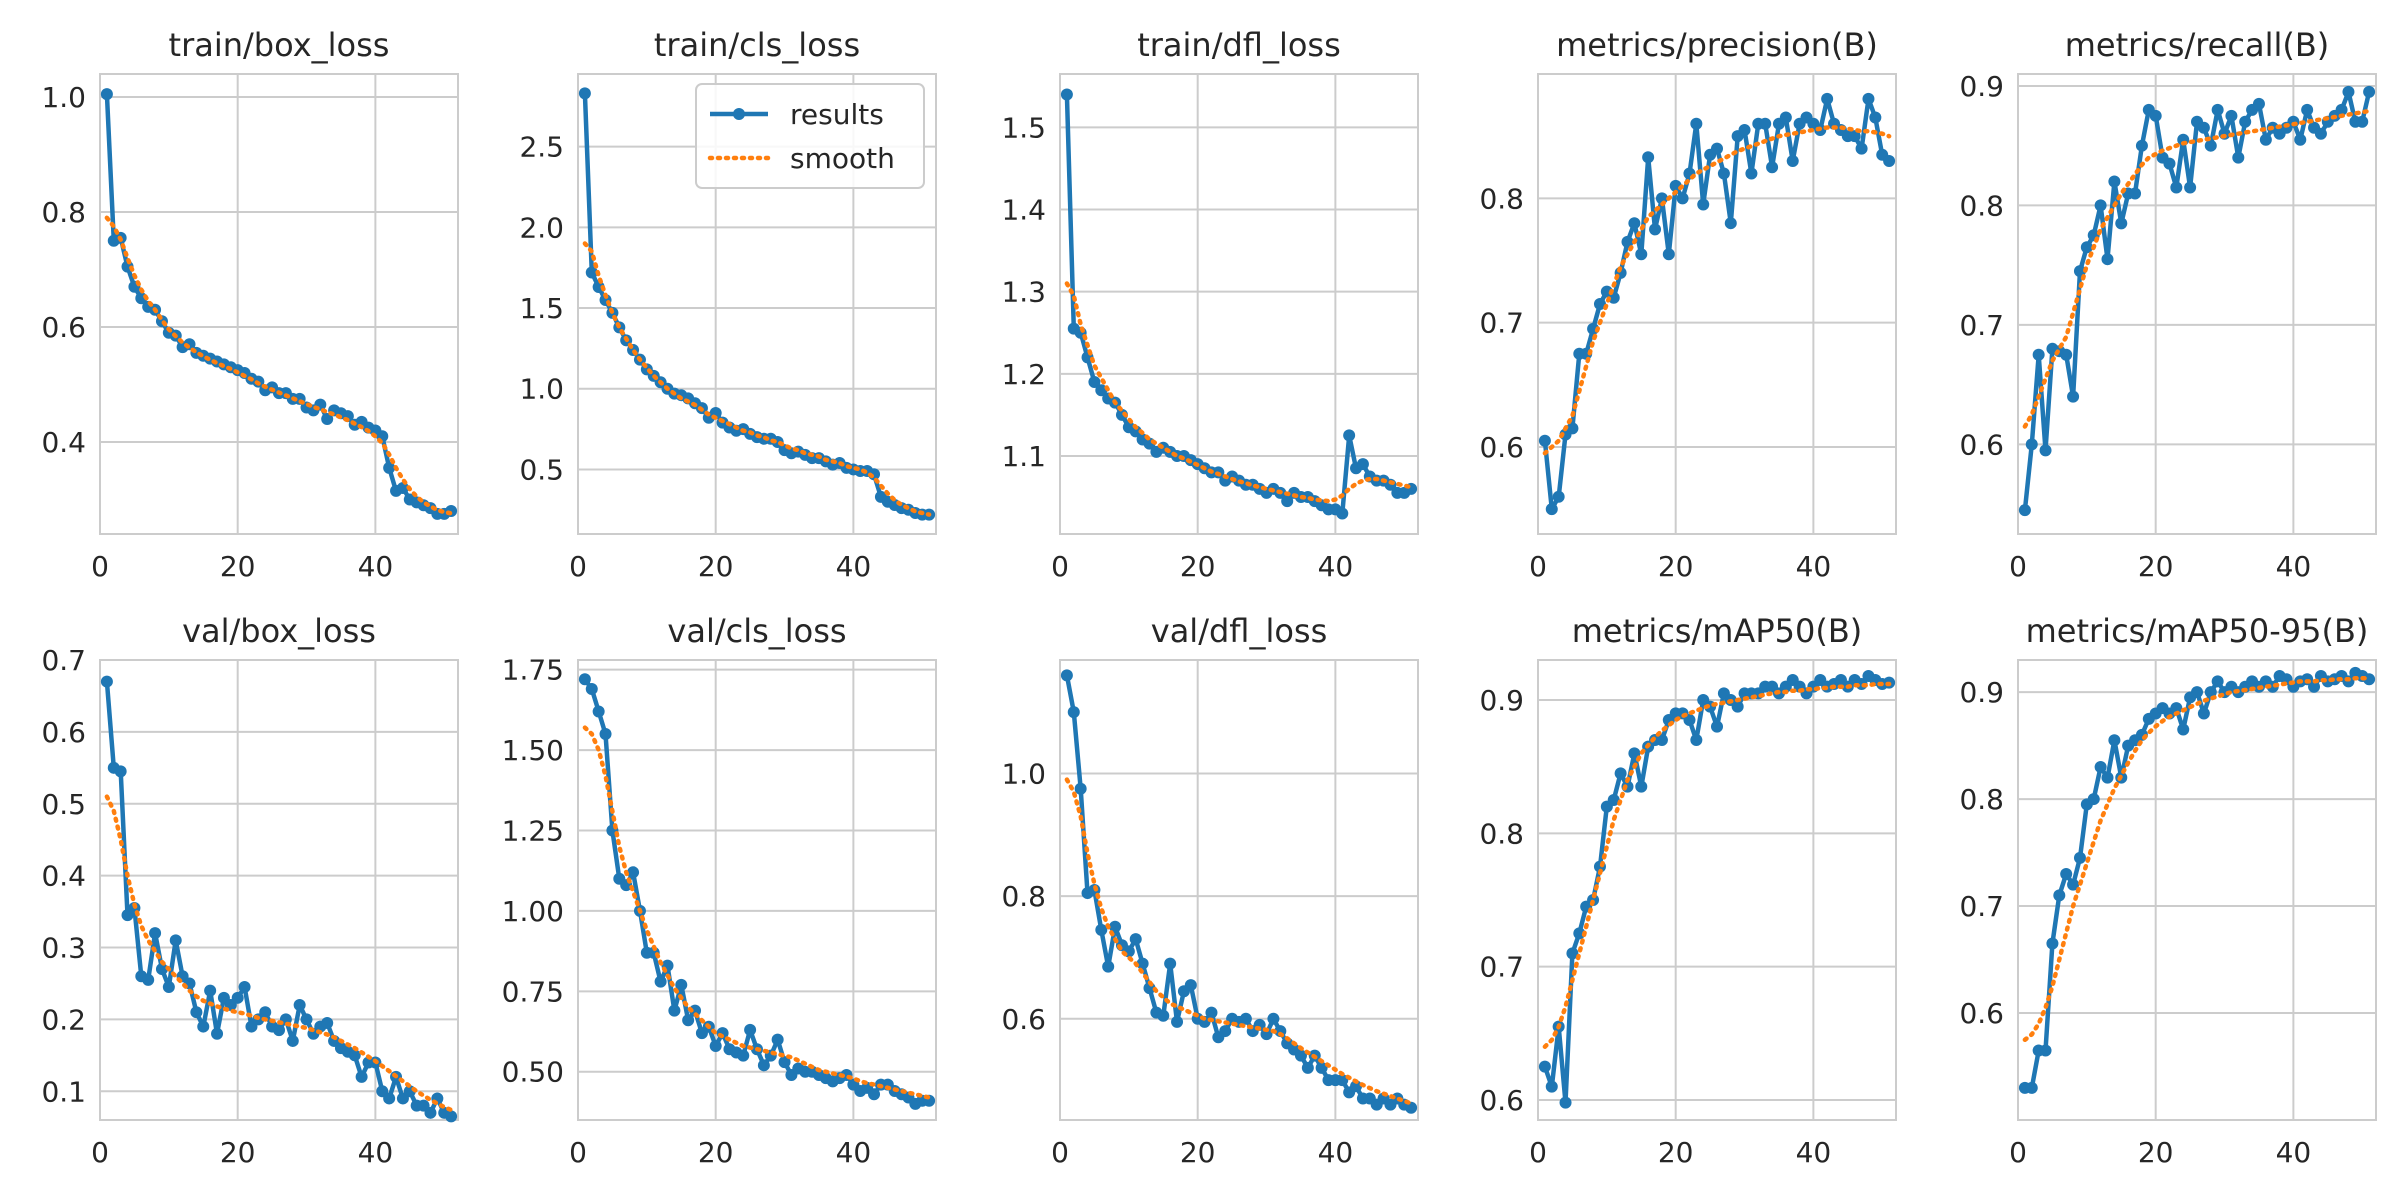 This screenshot has height=1200, width=2400. Describe the element at coordinates (63, 660) in the screenshot. I see `y-tick-label: 0.7` at that location.